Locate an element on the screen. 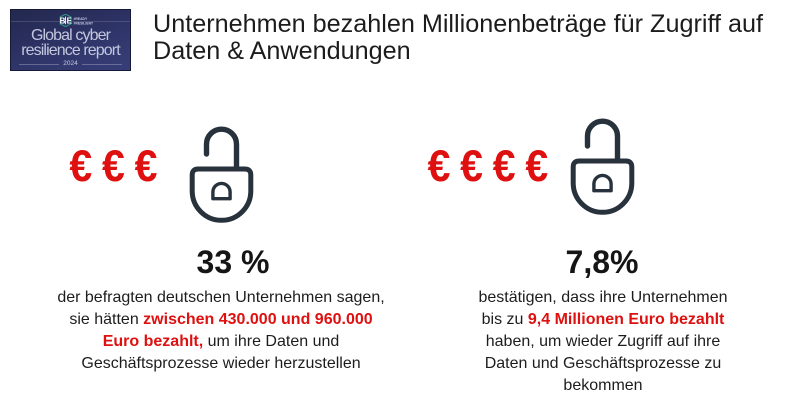 This screenshot has height=417, width=800. svg-text: E is located at coordinates (70, 20).